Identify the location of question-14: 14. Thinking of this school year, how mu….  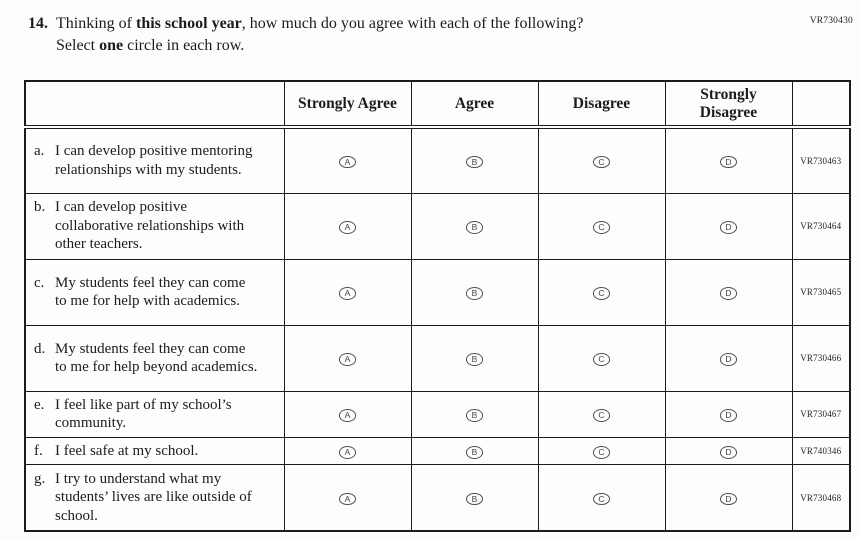
(408, 35).